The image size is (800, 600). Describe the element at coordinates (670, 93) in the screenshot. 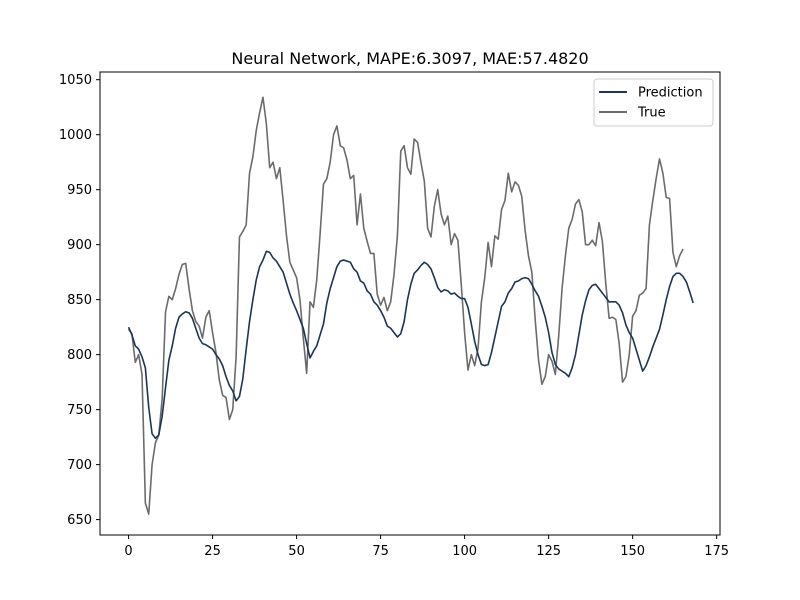

I see `legend-label-prediction: Prediction` at that location.